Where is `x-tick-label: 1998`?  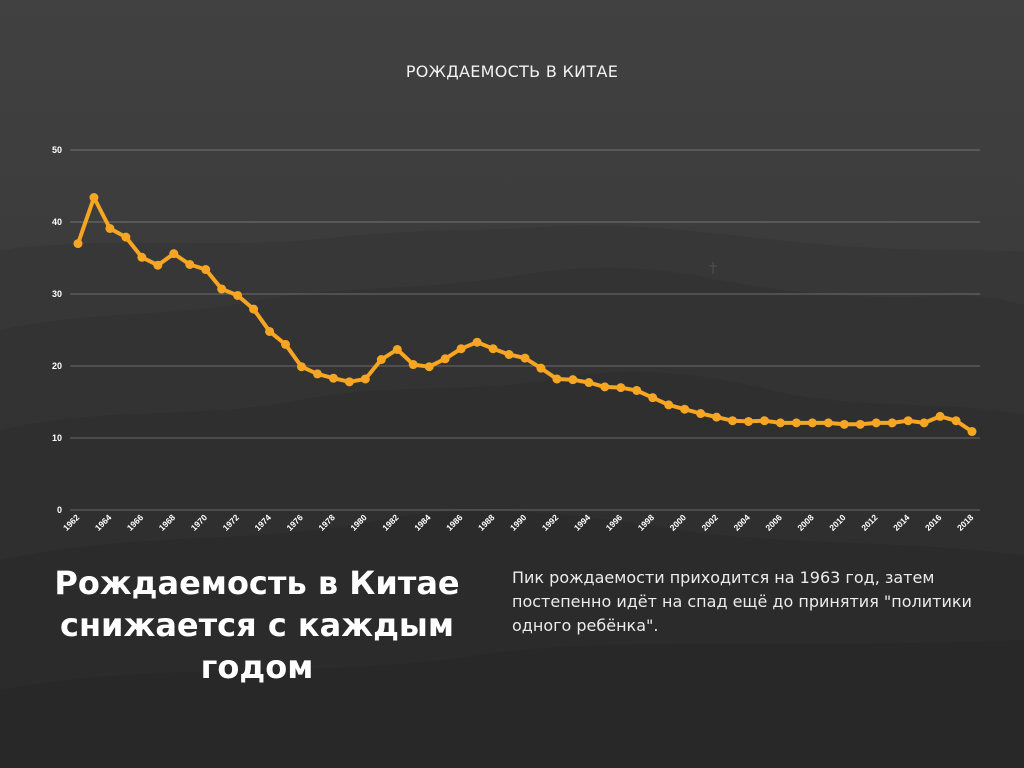 x-tick-label: 1998 is located at coordinates (646, 522).